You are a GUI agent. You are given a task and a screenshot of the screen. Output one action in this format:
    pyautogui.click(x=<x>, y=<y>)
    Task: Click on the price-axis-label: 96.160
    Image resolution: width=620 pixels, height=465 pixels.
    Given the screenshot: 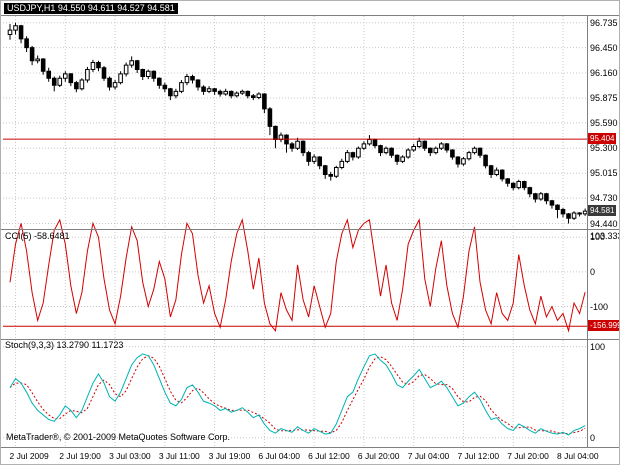 What is the action you would take?
    pyautogui.click(x=604, y=73)
    